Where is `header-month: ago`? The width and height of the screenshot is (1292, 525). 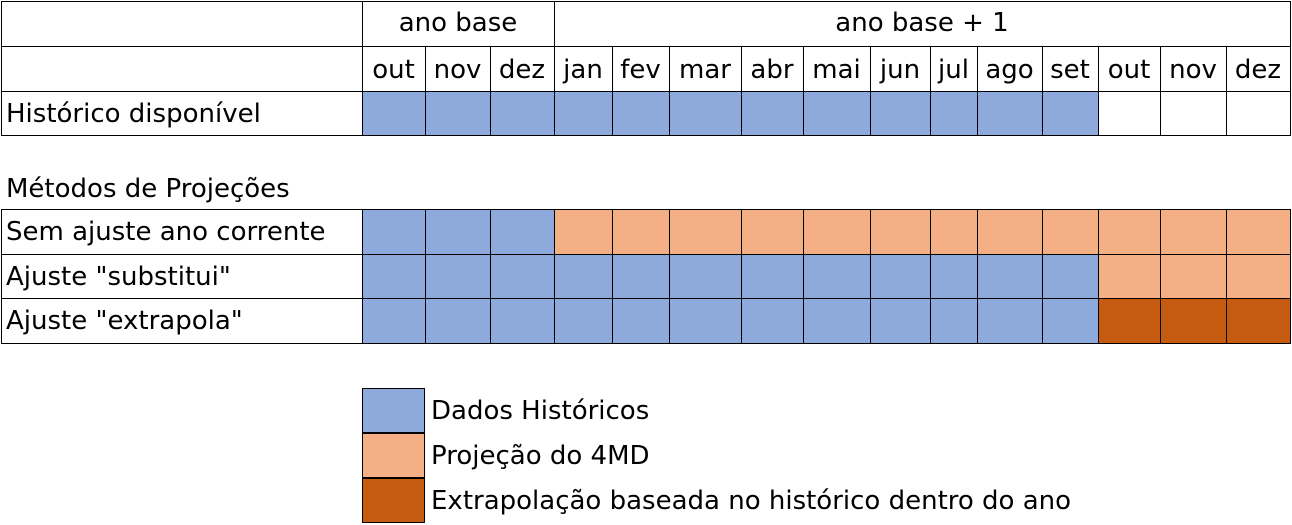
header-month: ago is located at coordinates (1009, 70).